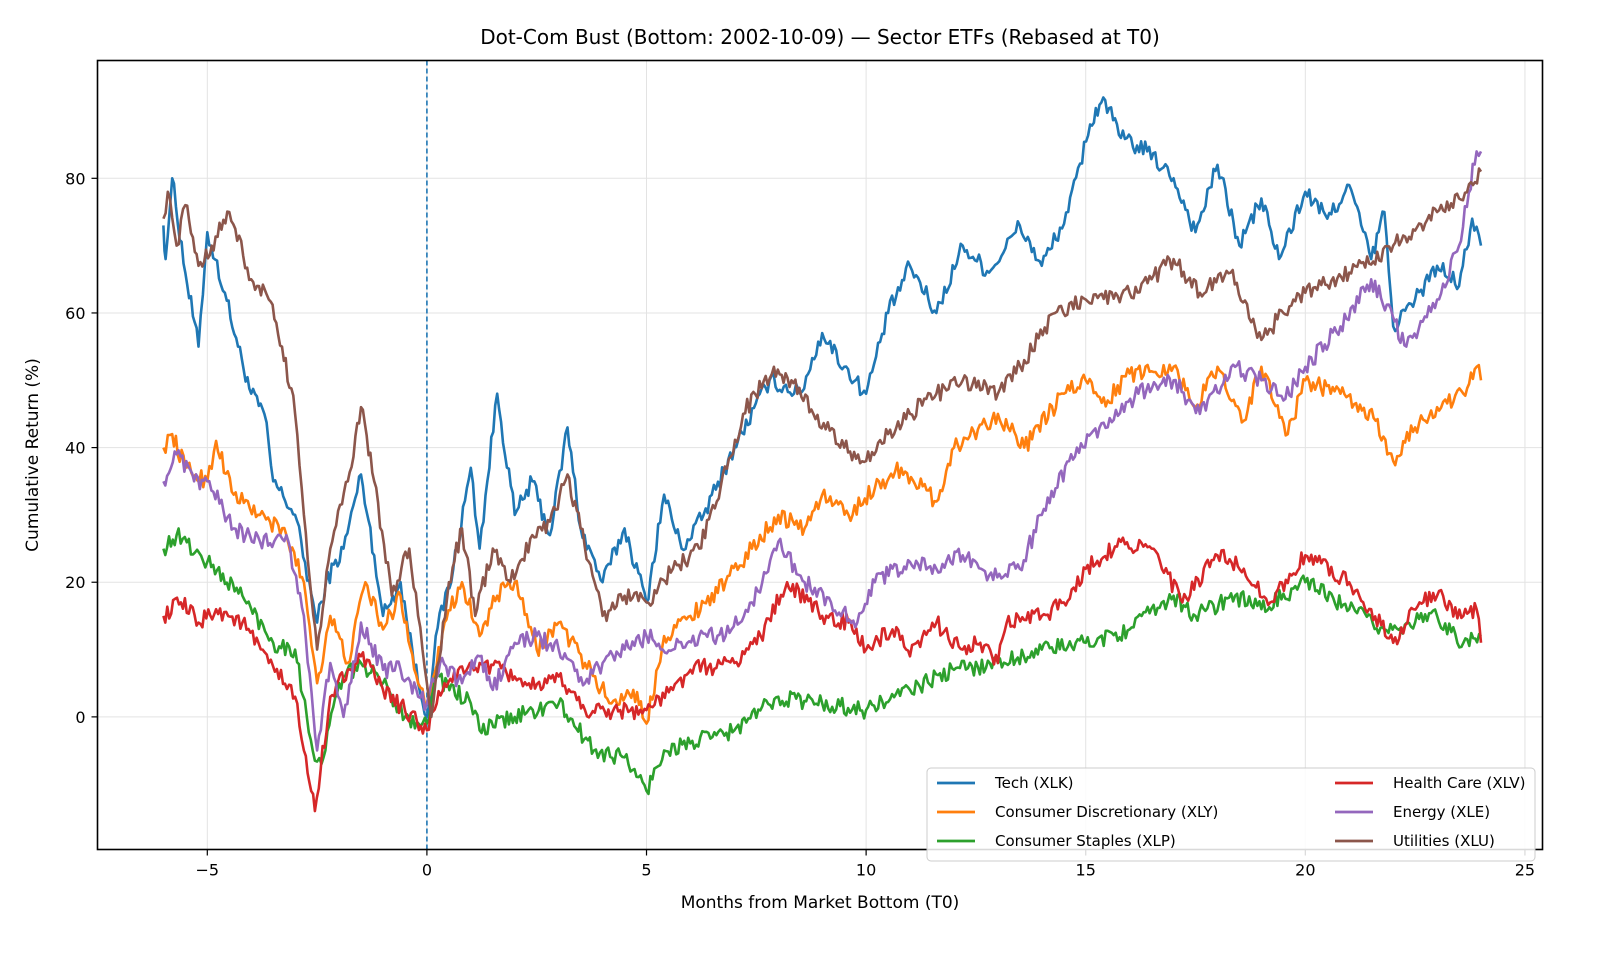  Describe the element at coordinates (1034, 783) in the screenshot. I see `legend-label: Tech (XLK)` at that location.